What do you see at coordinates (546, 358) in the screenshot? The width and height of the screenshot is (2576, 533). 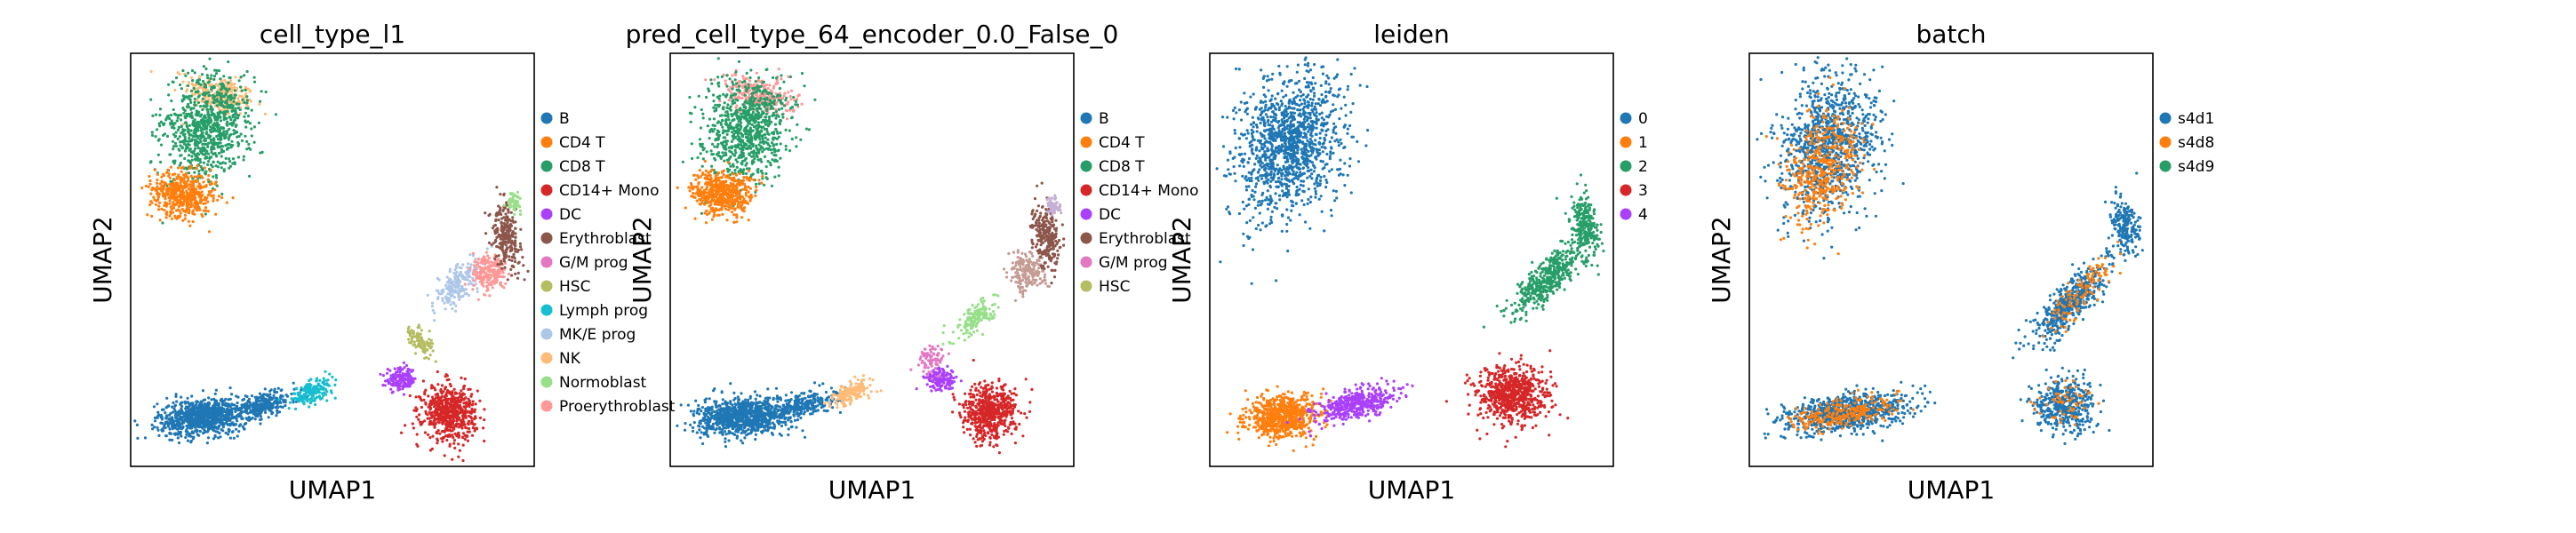 I see `legend-marker` at bounding box center [546, 358].